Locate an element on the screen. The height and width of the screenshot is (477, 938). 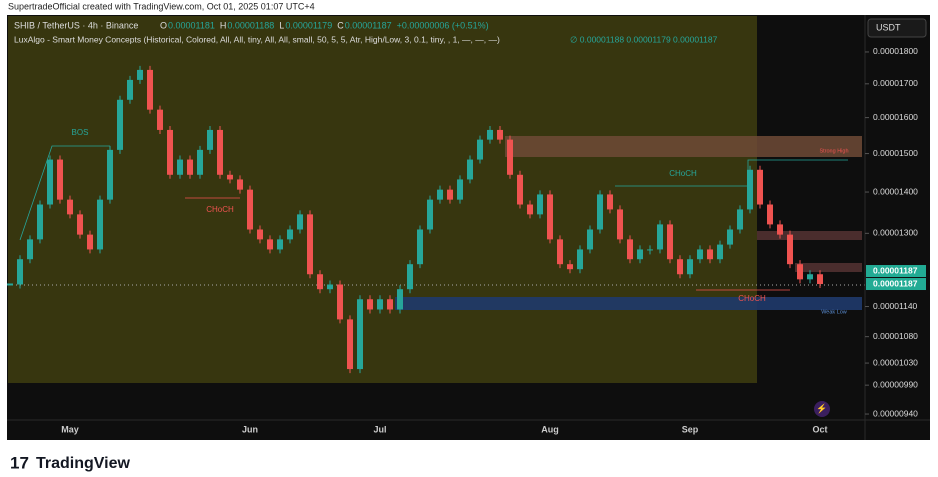
ohlc-label: C is located at coordinates (340, 25).